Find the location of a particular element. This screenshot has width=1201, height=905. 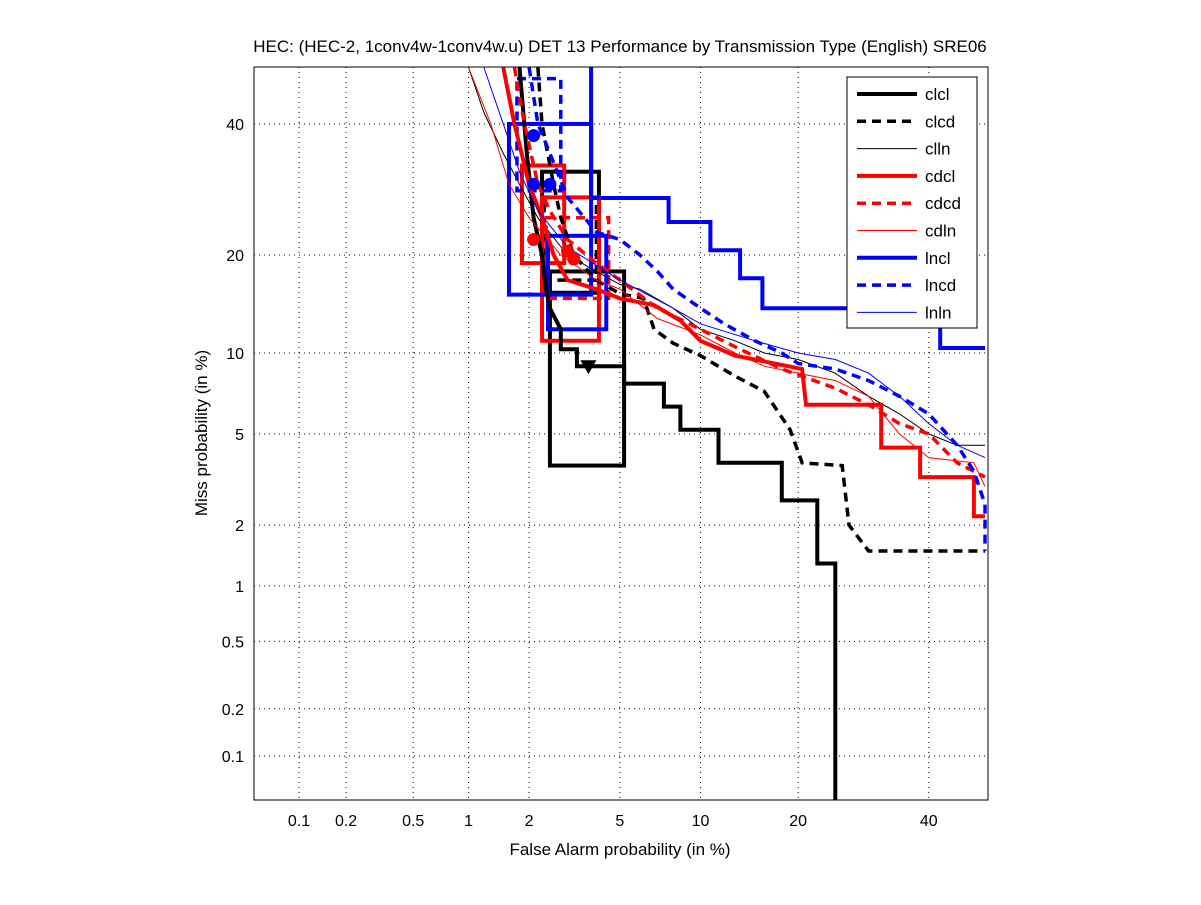

legend-label-cdcd: cdcd is located at coordinates (943, 203).